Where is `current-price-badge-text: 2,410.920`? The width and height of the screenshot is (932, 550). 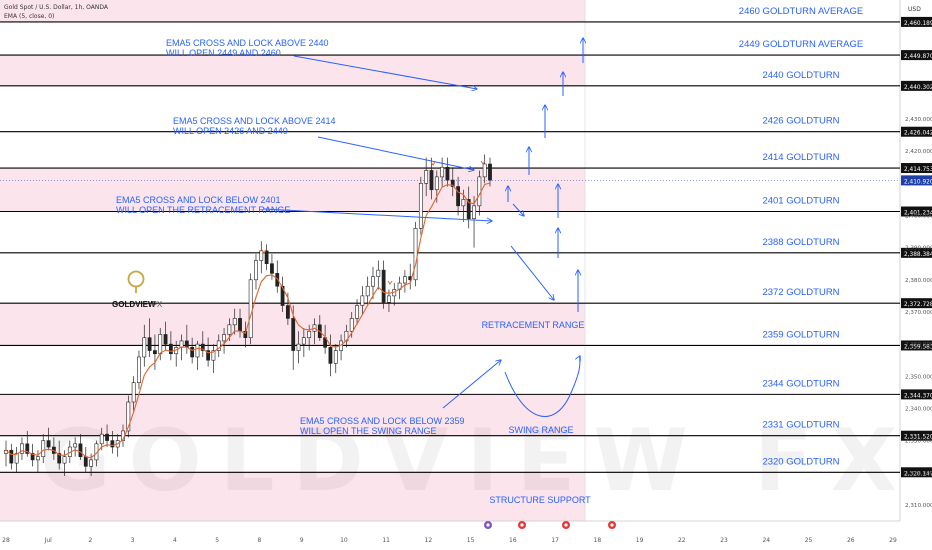
current-price-badge-text: 2,410.920 is located at coordinates (918, 182).